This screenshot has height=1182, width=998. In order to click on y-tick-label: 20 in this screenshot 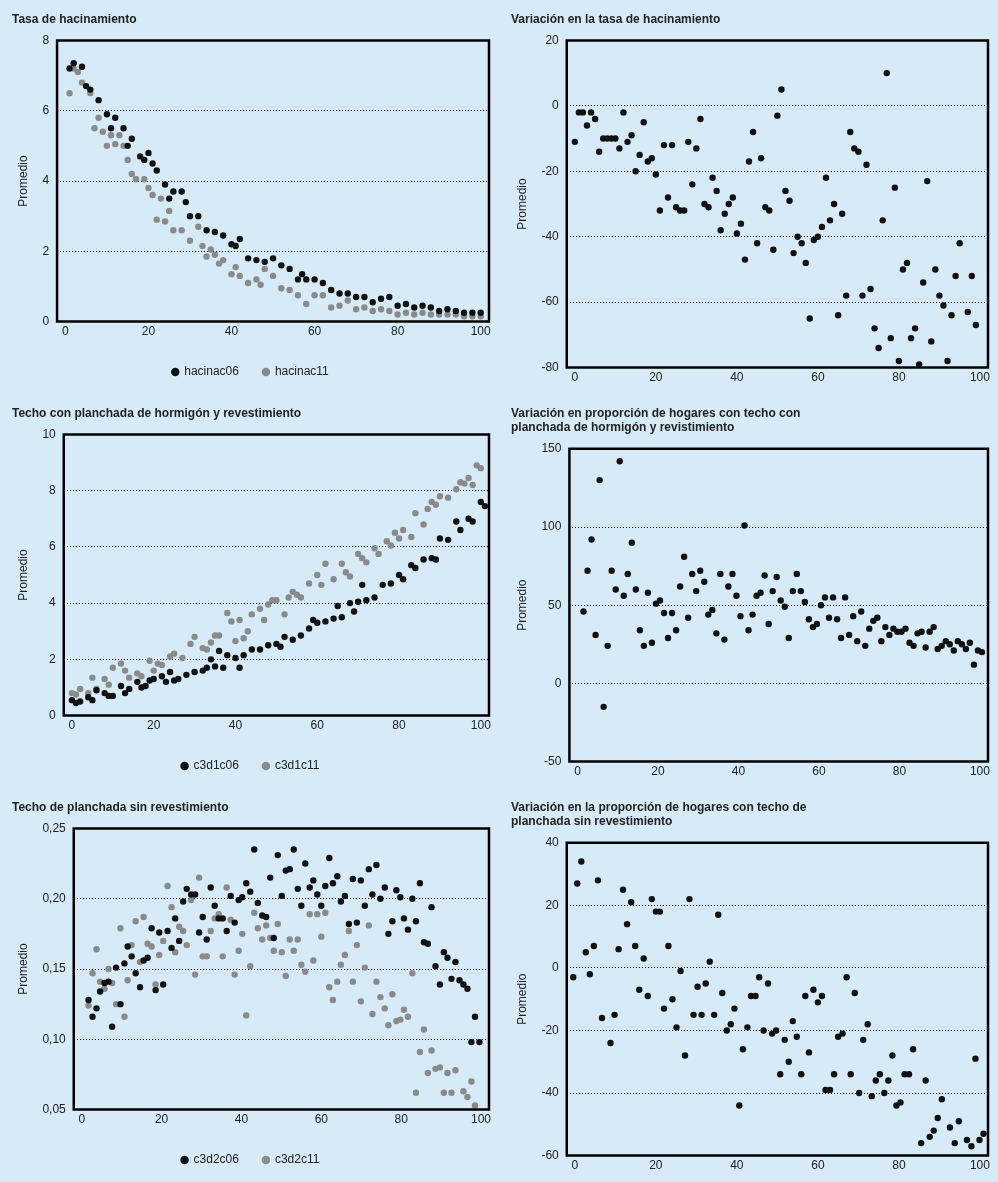, I will do `click(552, 904)`.